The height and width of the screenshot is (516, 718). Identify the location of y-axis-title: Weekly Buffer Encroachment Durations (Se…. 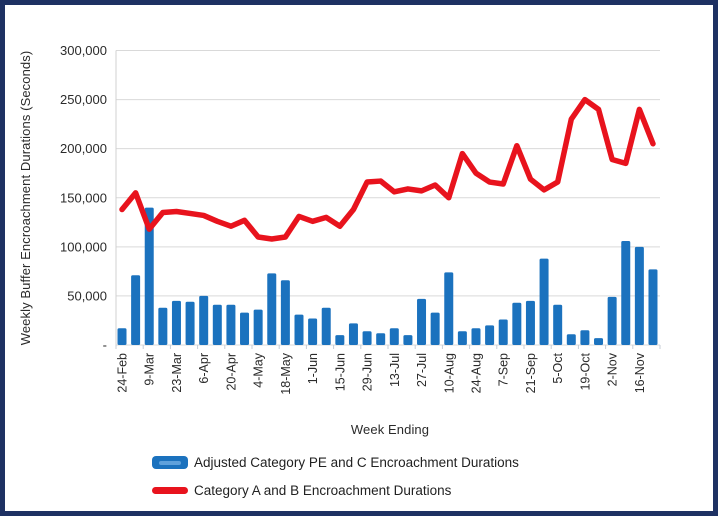
(25, 198).